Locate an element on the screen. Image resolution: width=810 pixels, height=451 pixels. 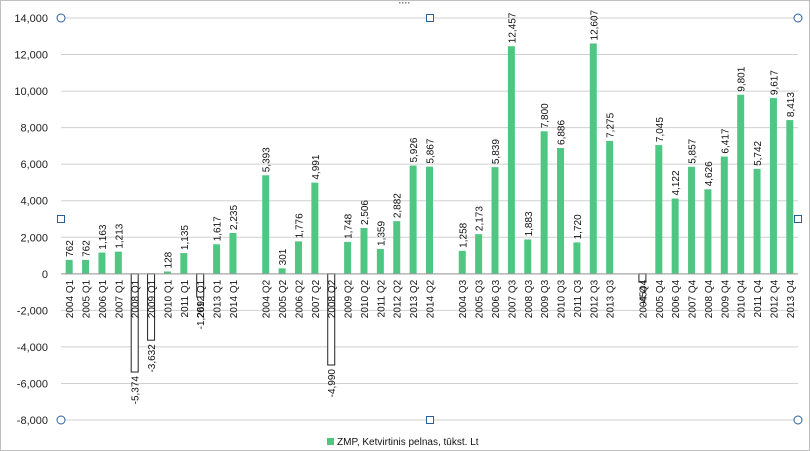
x-tick-label: 2006 Q1 is located at coordinates (103, 298).